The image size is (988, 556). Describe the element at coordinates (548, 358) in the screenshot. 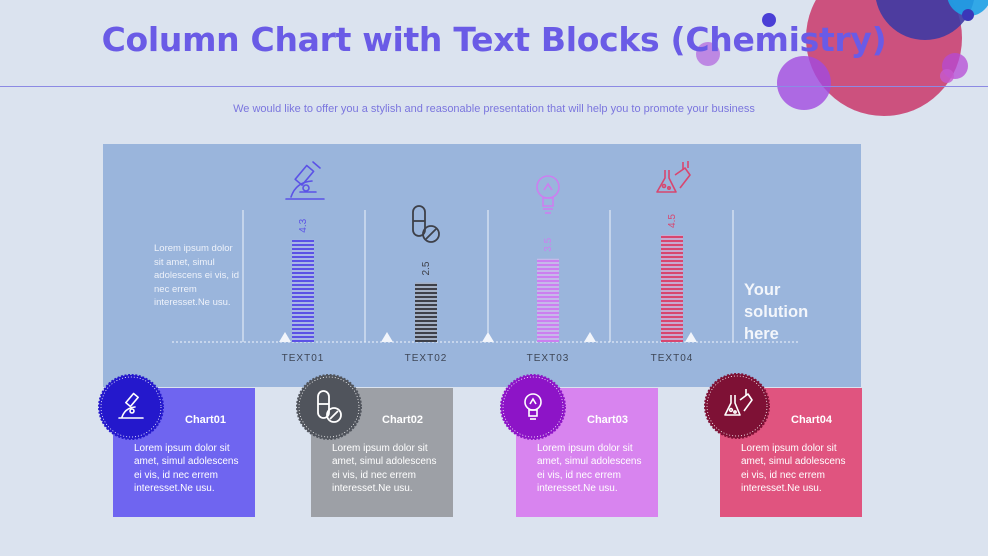

I see `x-tick-label: TEXT03` at that location.